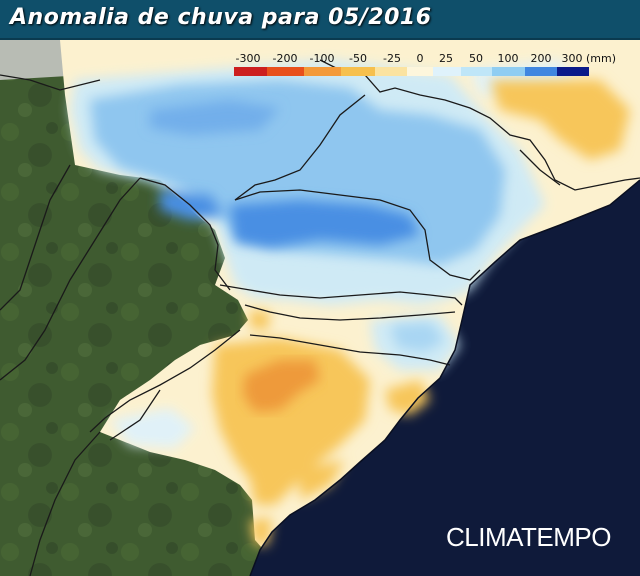 The image size is (640, 576). I want to click on legend-label: 0, so click(420, 58).